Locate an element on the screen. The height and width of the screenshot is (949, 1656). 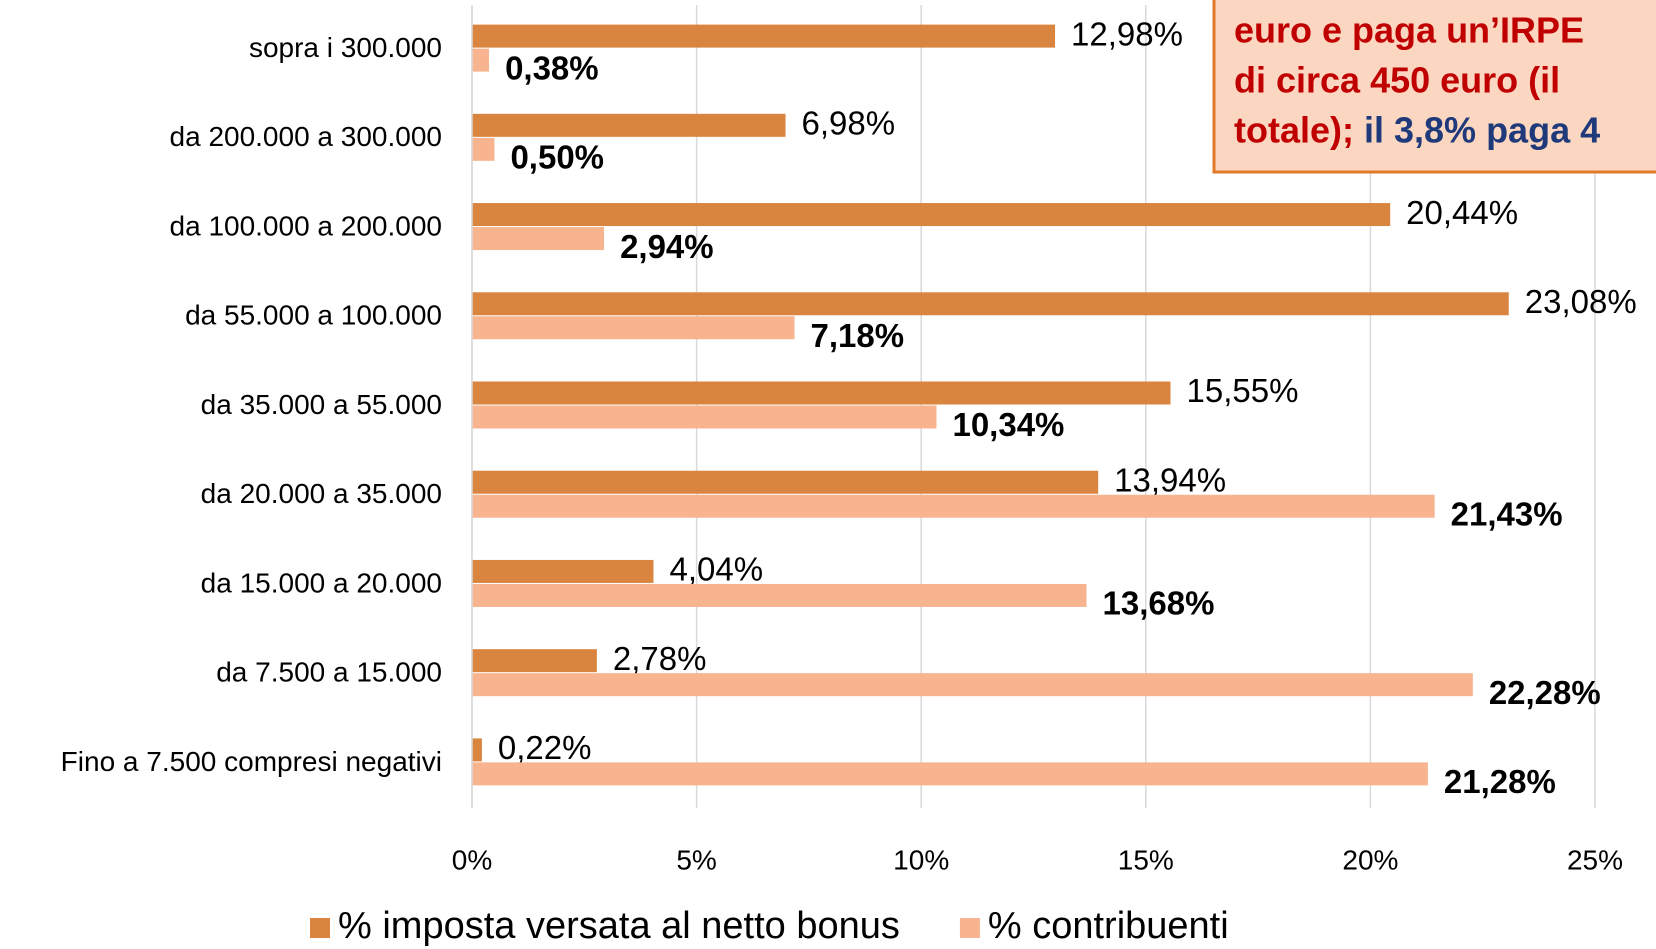
value-label: 0,50% is located at coordinates (557, 157).